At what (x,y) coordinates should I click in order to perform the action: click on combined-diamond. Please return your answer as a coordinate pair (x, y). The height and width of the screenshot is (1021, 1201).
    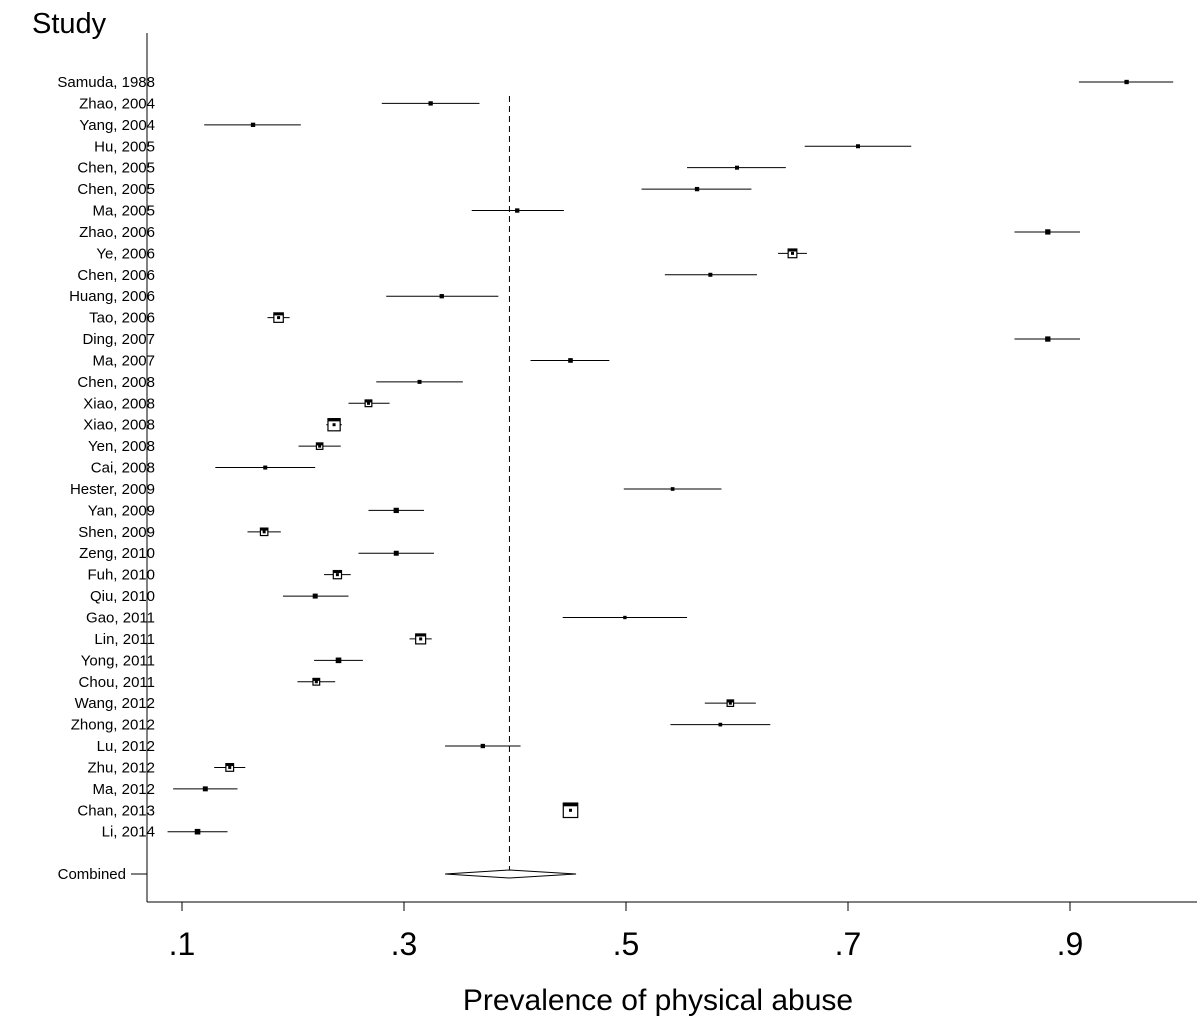
    Looking at the image, I should click on (511, 874).